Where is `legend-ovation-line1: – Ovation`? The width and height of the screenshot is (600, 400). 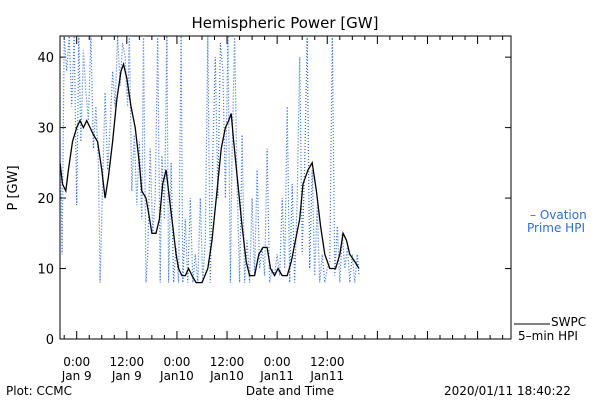 legend-ovation-line1: – Ovation is located at coordinates (558, 215).